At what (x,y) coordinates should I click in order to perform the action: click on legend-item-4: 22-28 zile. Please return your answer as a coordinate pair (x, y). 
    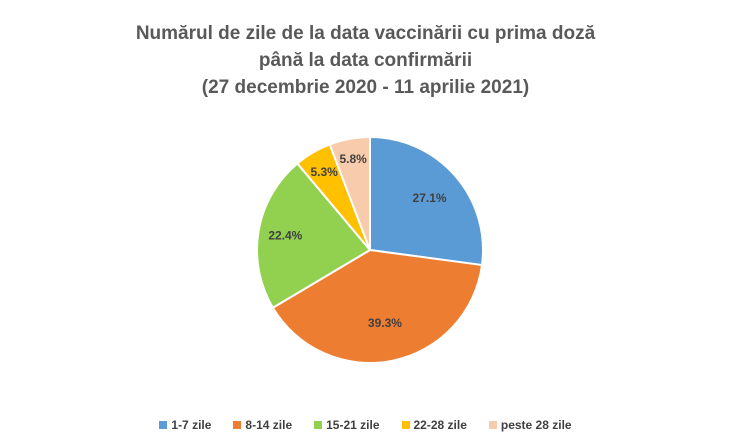
    Looking at the image, I should click on (434, 425).